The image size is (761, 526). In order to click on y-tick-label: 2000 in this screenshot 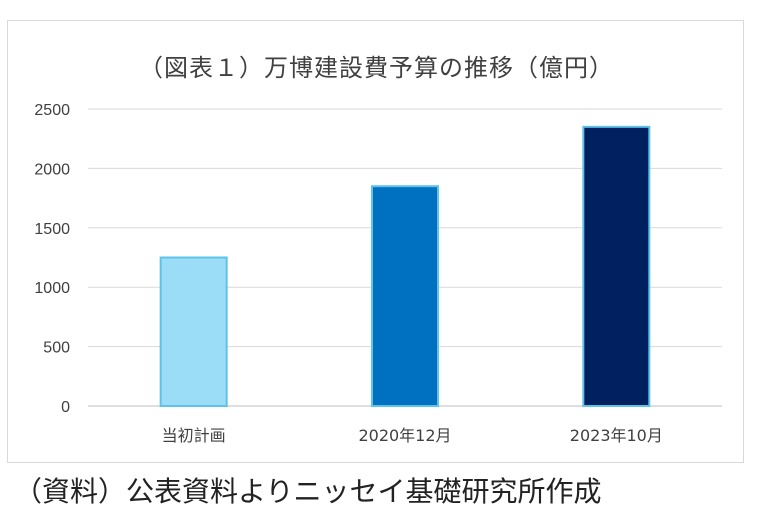, I will do `click(52, 169)`.